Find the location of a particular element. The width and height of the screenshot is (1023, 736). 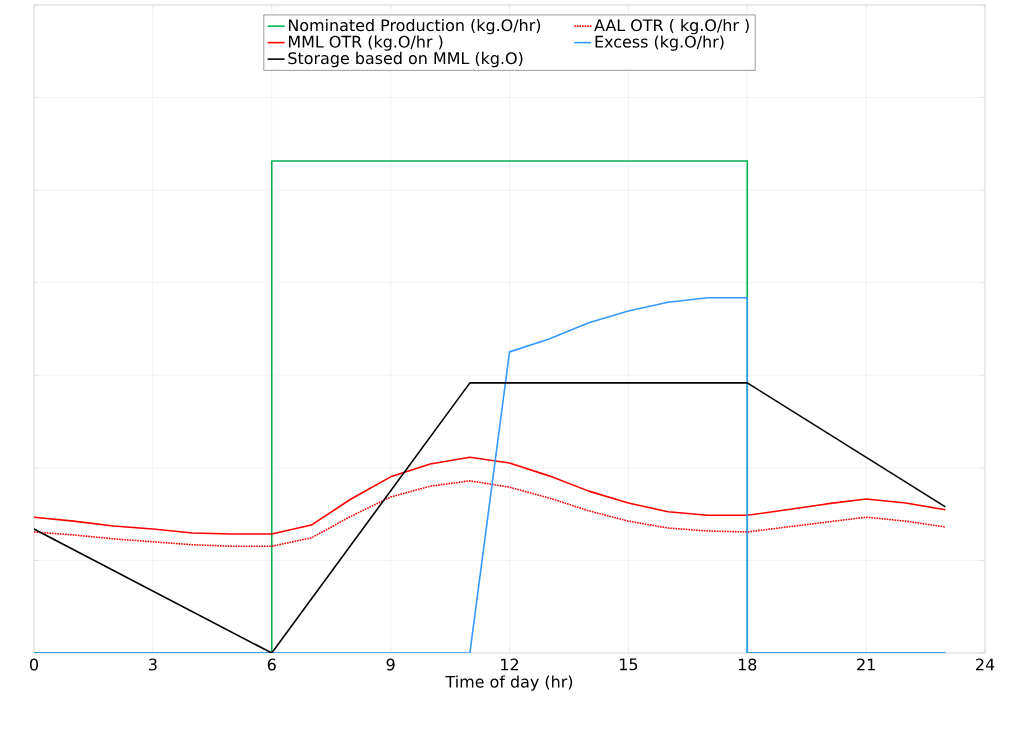

x-tick-label: 6 is located at coordinates (271, 664).